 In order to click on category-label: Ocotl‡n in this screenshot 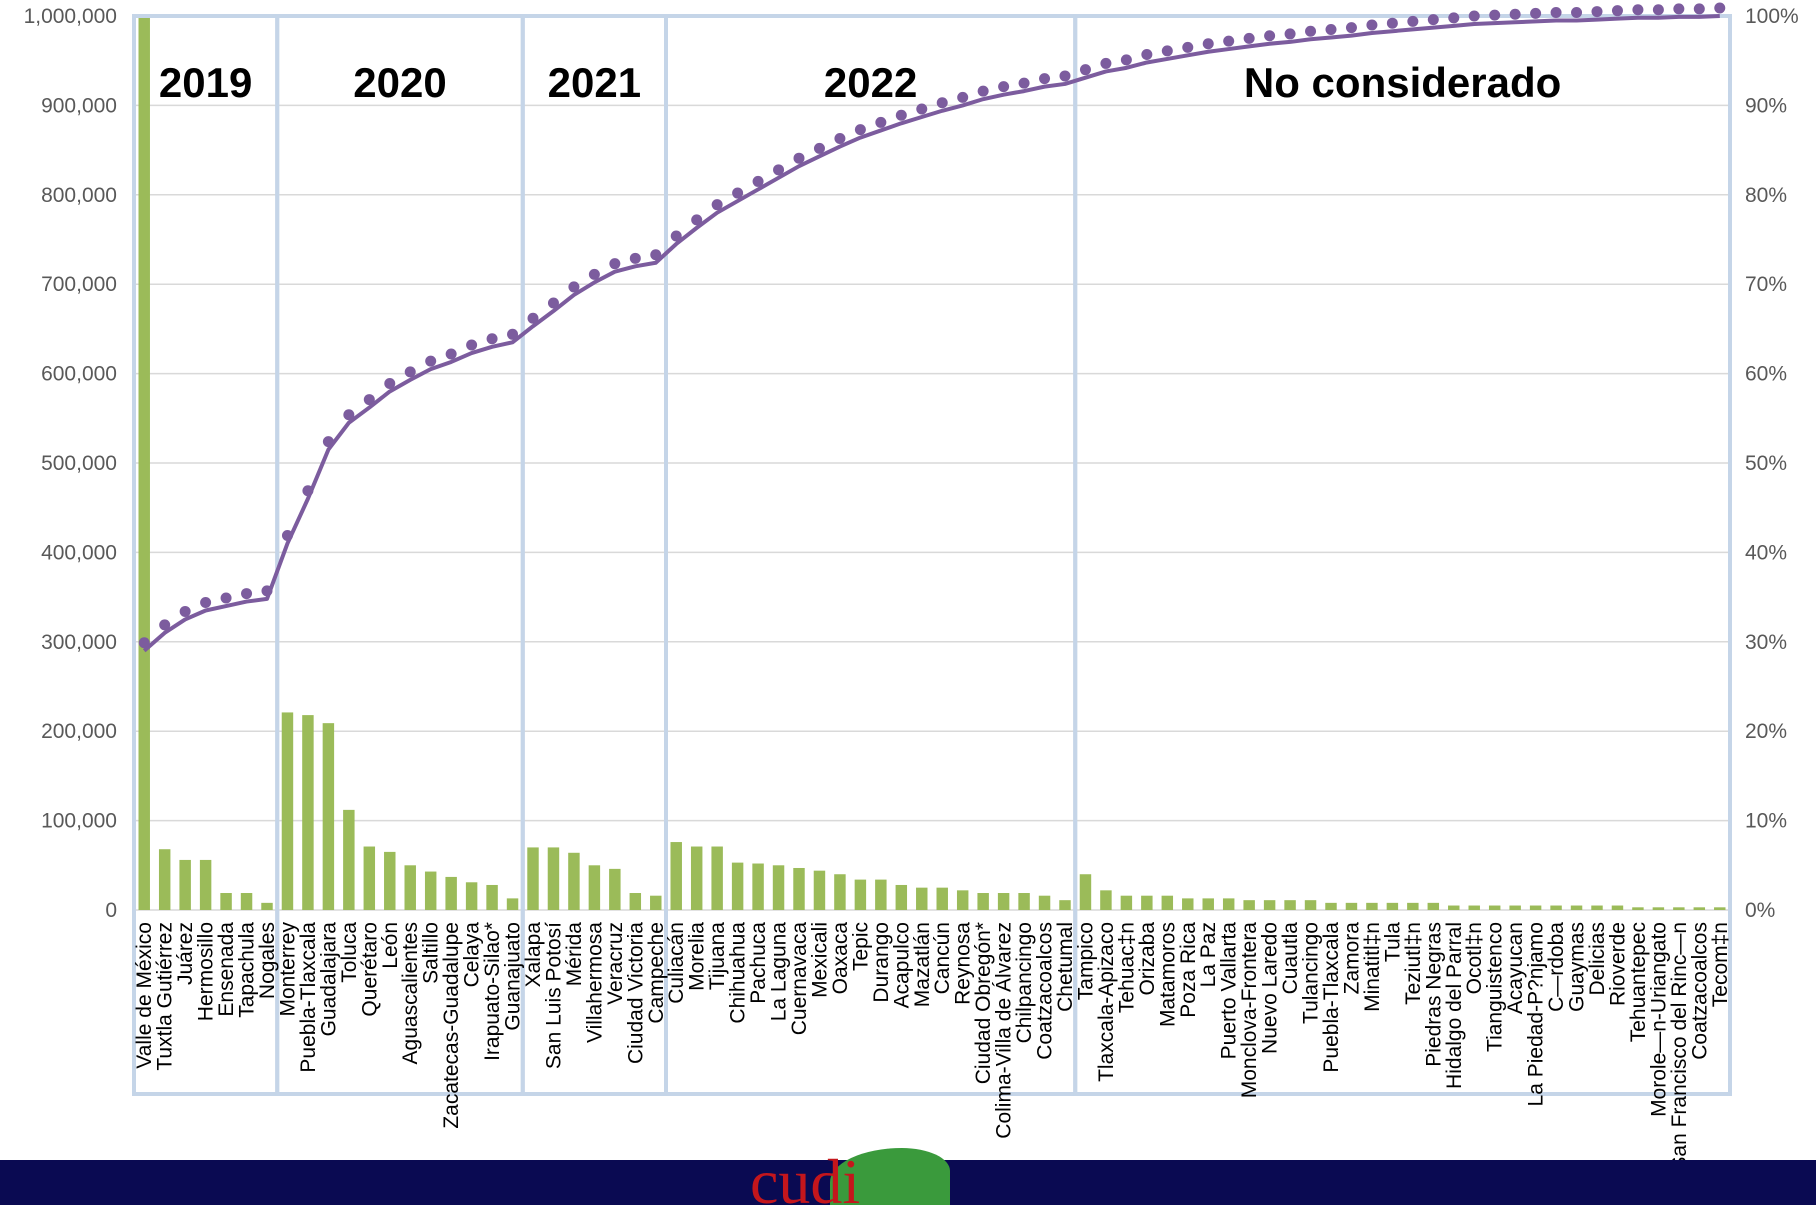, I will do `click(1474, 958)`.